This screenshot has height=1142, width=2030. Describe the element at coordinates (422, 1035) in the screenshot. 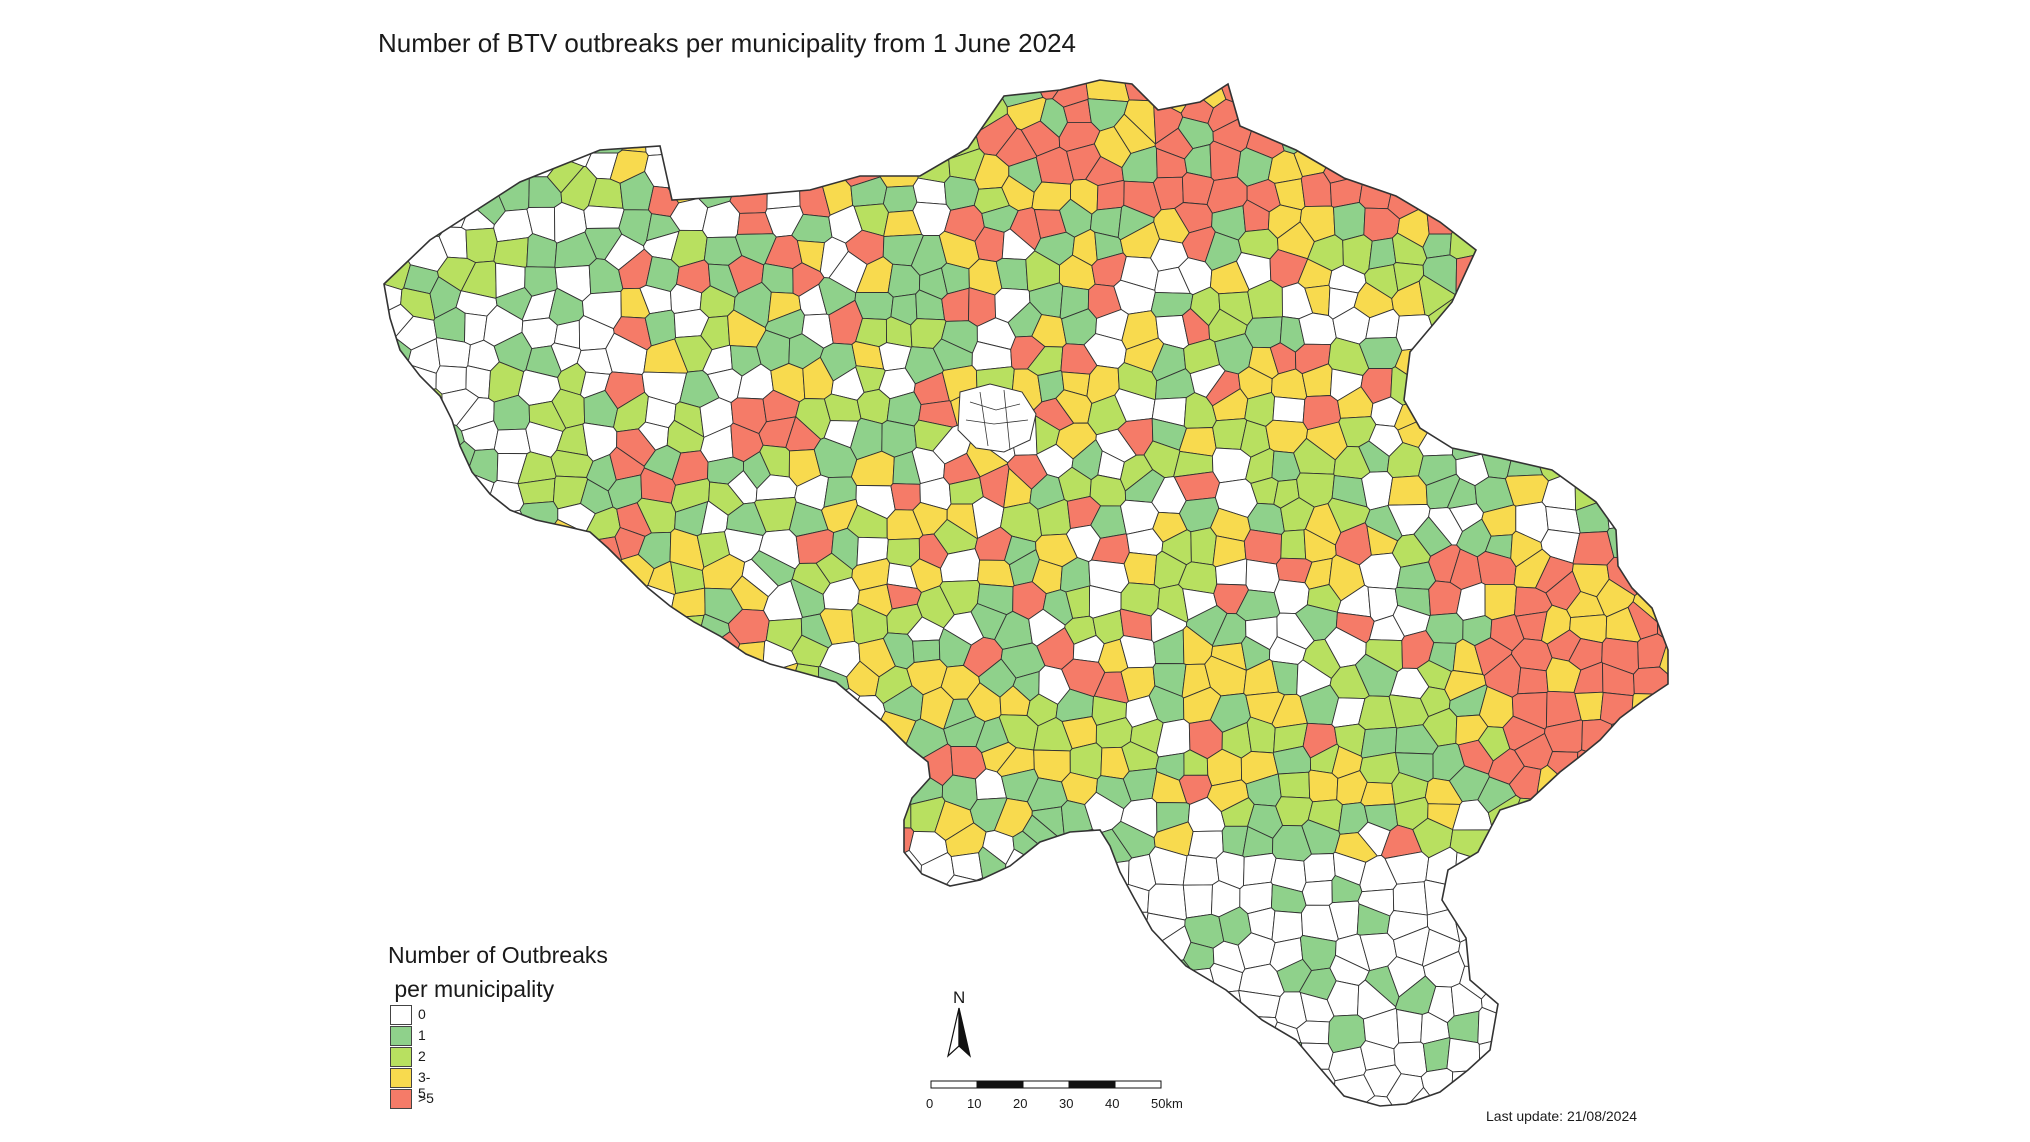

I see `legend-label-1: 1` at that location.